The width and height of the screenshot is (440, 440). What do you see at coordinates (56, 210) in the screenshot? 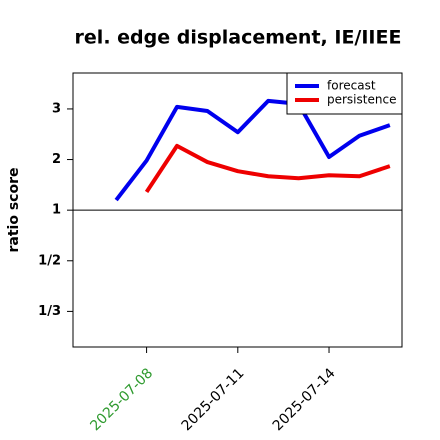
I see `y-tick-label: 1` at bounding box center [56, 210].